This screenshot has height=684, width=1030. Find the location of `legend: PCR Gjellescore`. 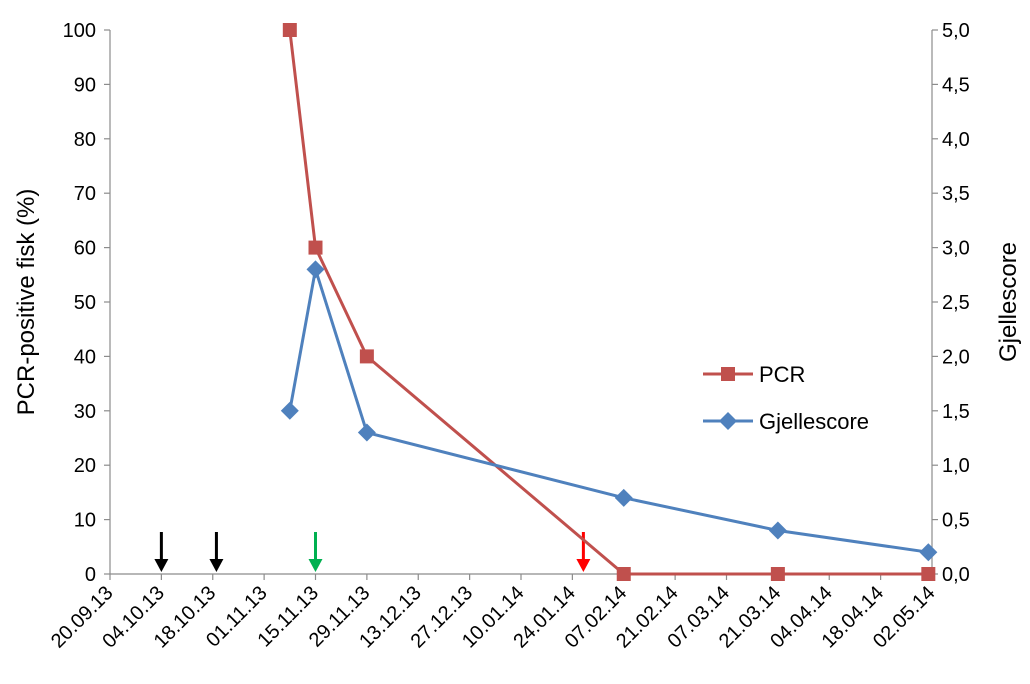

legend: PCR Gjellescore is located at coordinates (786, 398).